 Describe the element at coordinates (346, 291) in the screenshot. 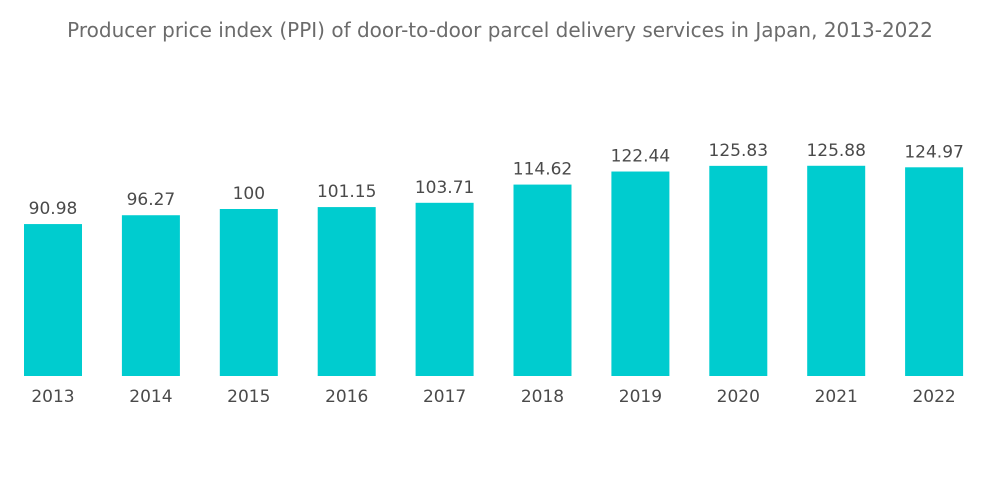

I see `bar-2016` at that location.